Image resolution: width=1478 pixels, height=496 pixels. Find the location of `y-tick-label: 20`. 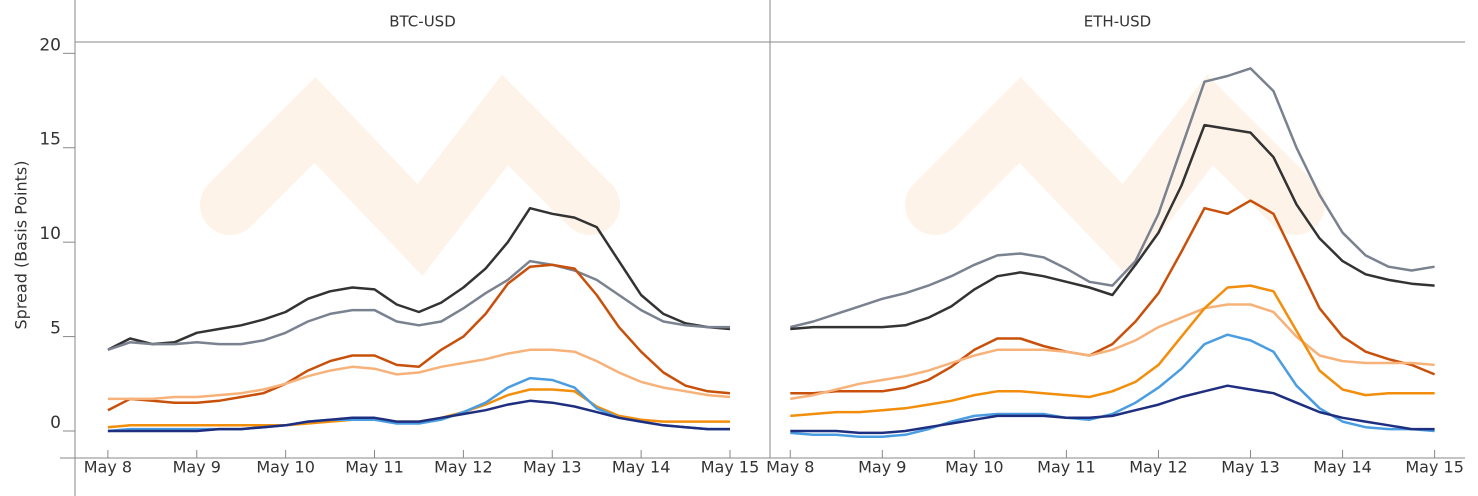

y-tick-label: 20 is located at coordinates (50, 45).